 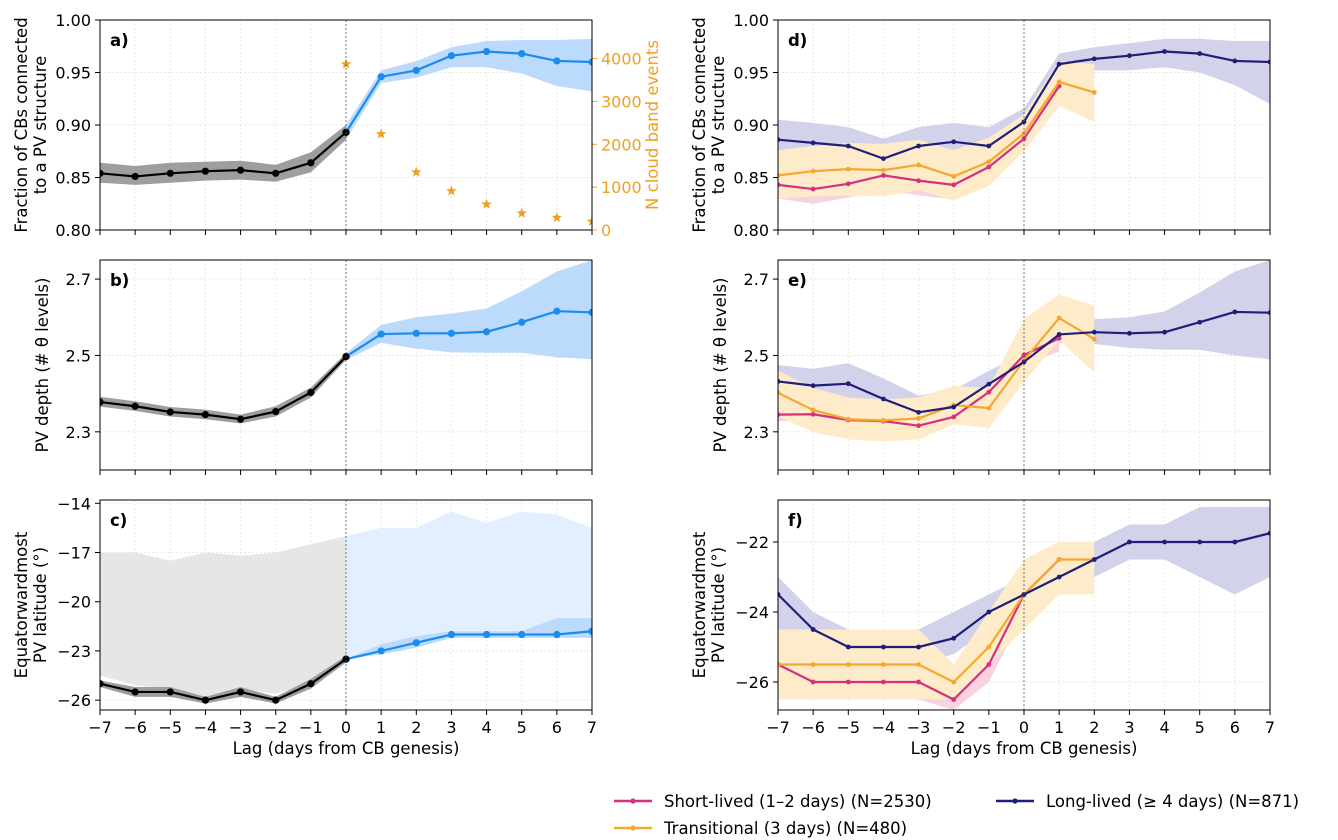 What do you see at coordinates (74, 602) in the screenshot?
I see `y-tick-label: −20` at bounding box center [74, 602].